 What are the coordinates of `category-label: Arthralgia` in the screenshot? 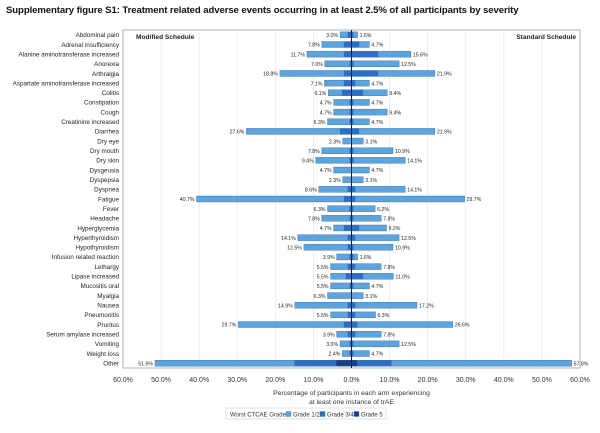 It's located at (105, 74).